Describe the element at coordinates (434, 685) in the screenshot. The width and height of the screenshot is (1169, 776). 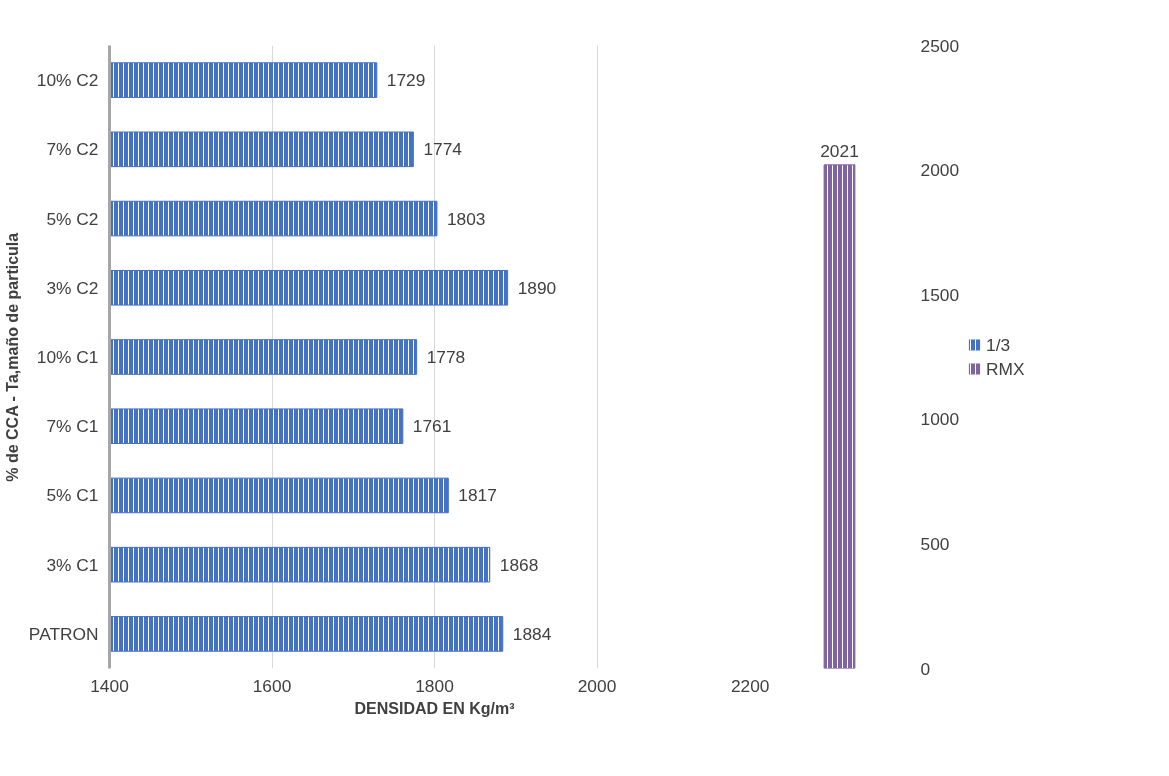
I see `x-tick-label: 1800` at that location.